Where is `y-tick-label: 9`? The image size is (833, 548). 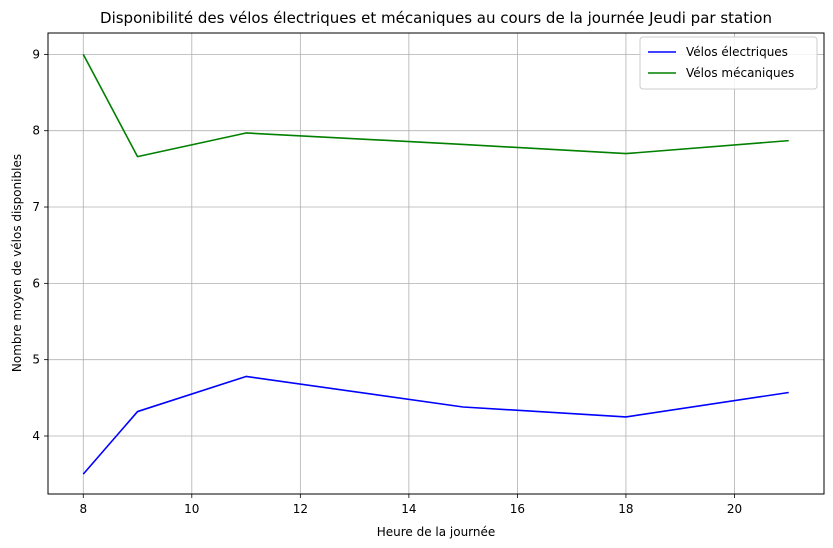 y-tick-label: 9 is located at coordinates (36, 54).